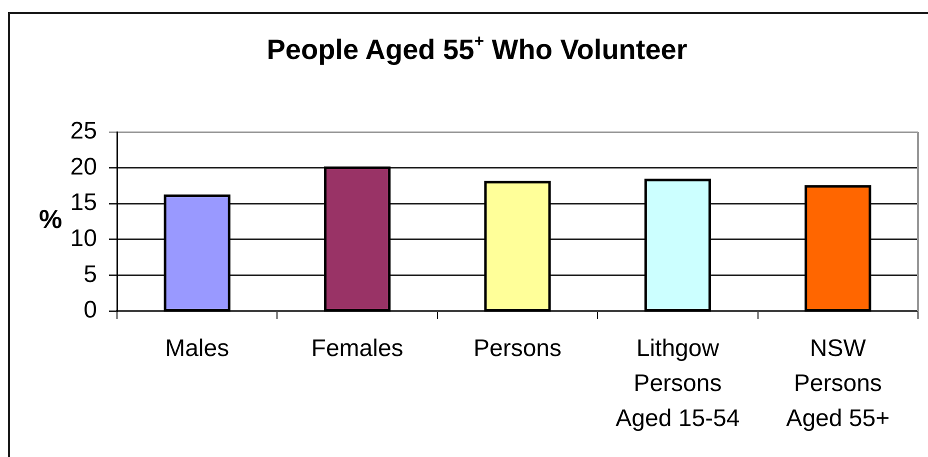  Describe the element at coordinates (50, 219) in the screenshot. I see `y-axis-title: %` at that location.